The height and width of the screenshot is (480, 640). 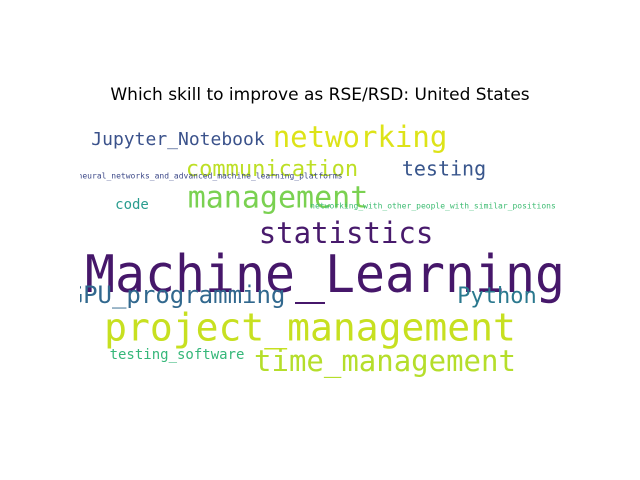 I want to click on word-jupyter-notebook: Jupyter_Notebook, so click(x=178, y=139).